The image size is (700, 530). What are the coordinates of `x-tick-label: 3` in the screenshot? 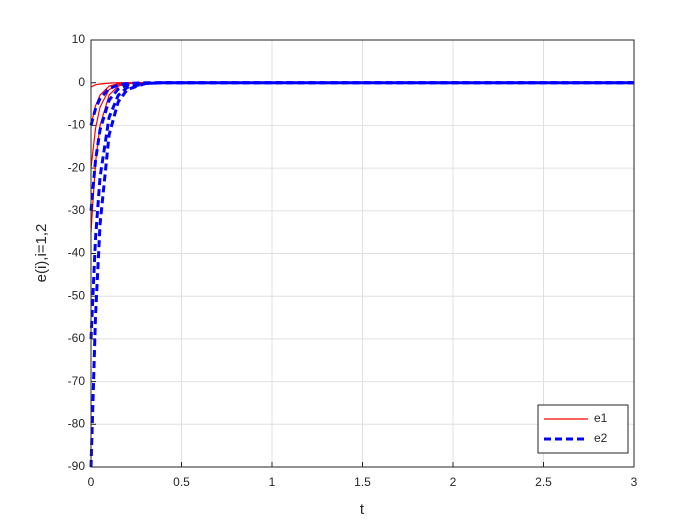 It's located at (634, 482).